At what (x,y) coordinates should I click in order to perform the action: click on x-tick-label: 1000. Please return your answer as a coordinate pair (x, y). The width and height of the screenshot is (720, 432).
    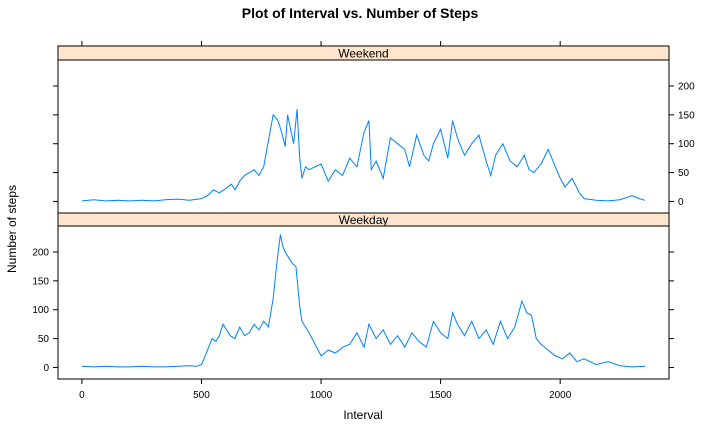
    Looking at the image, I should click on (321, 395).